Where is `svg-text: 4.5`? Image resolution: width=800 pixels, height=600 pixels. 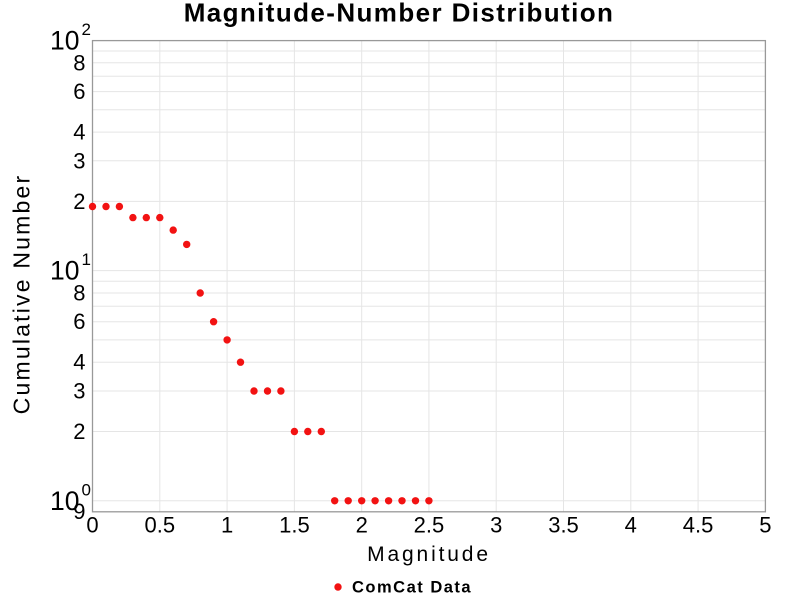
svg-text: 4.5 is located at coordinates (698, 525).